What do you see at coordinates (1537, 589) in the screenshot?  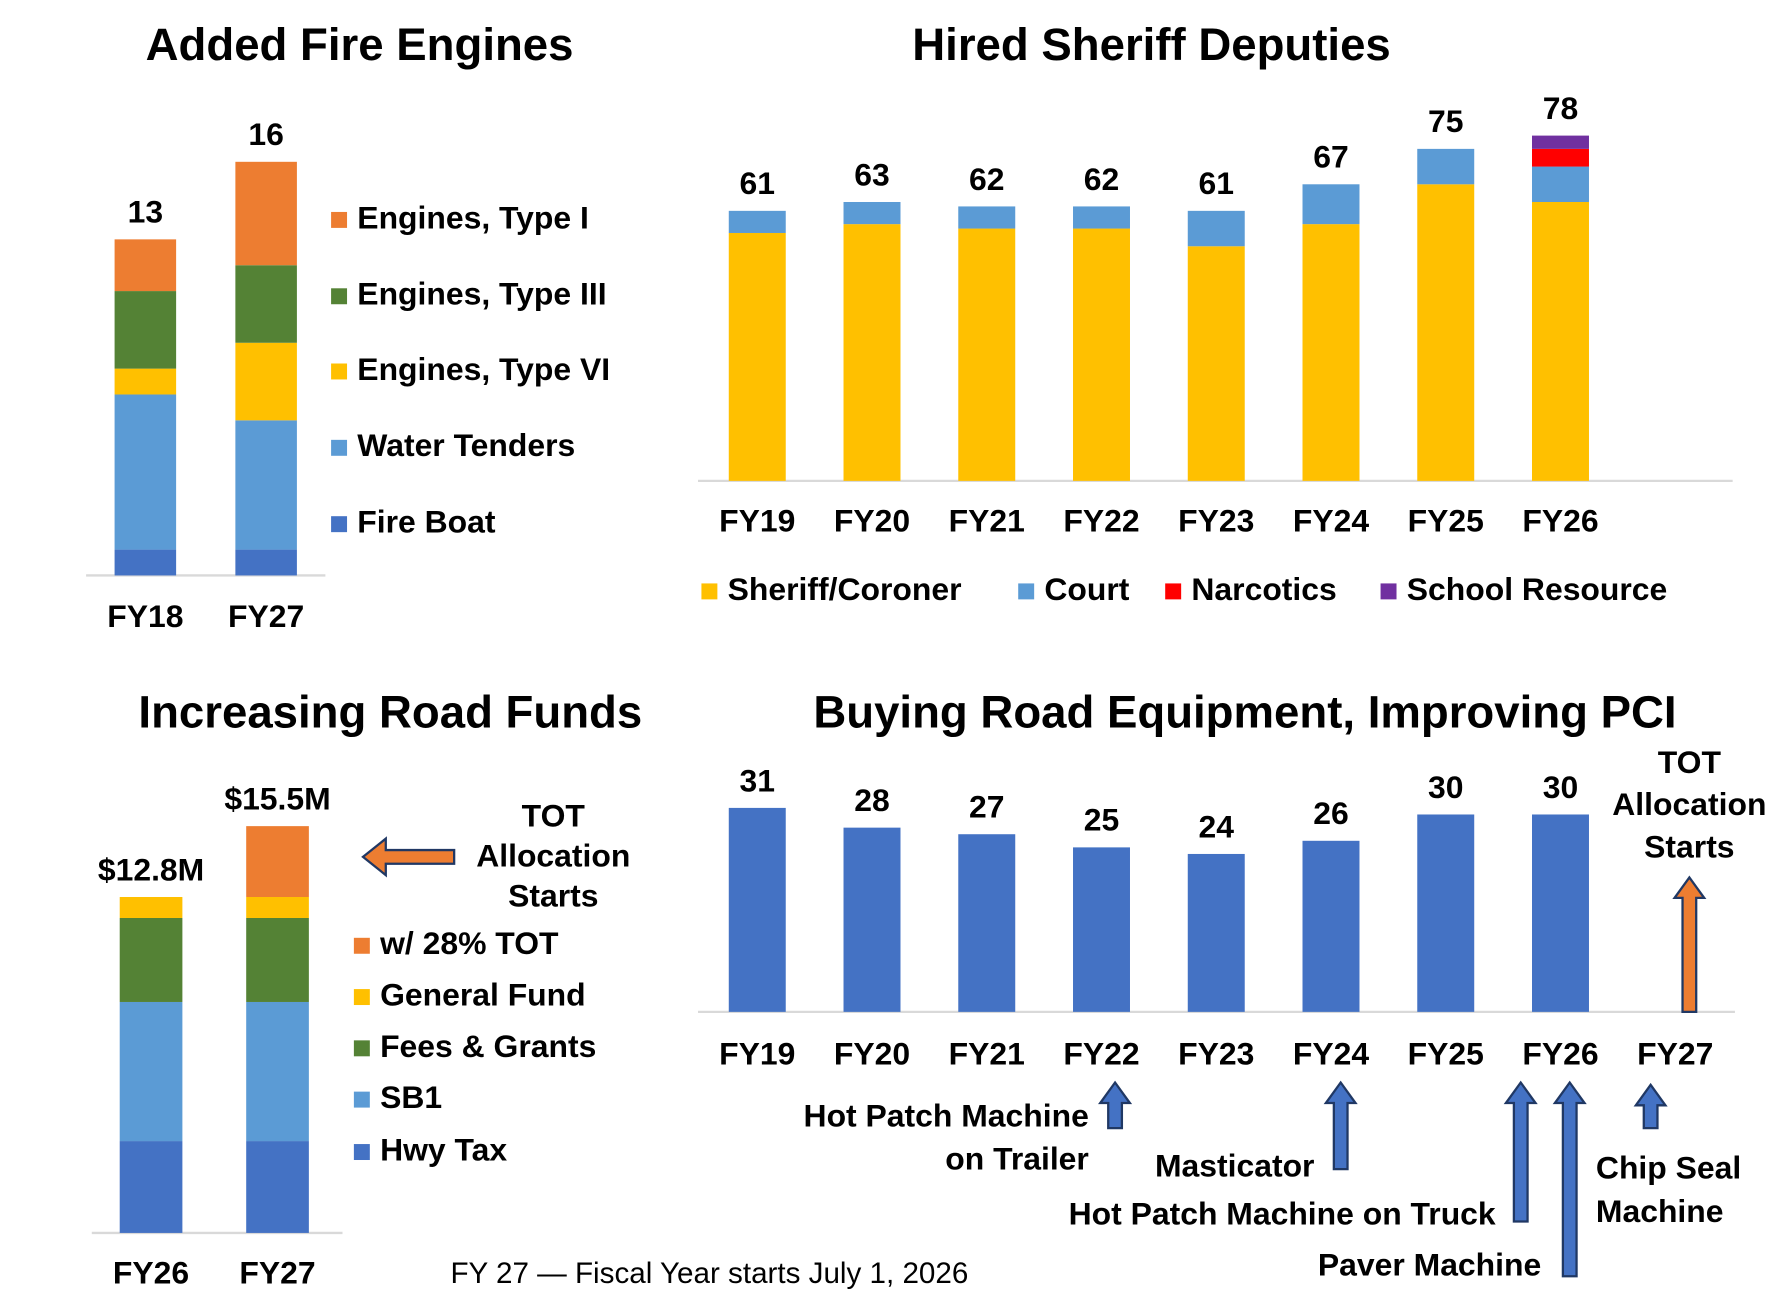 I see `legend-label: School Resource` at bounding box center [1537, 589].